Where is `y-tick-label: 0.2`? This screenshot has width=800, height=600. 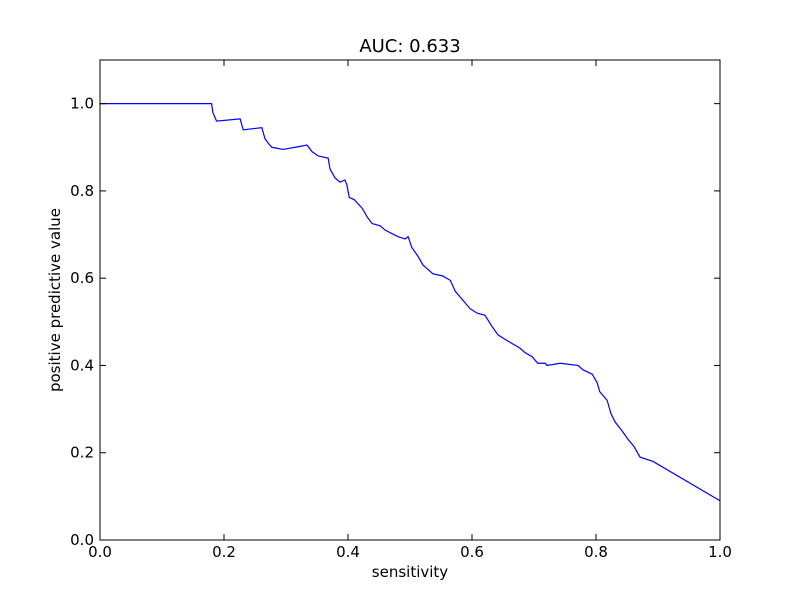 y-tick-label: 0.2 is located at coordinates (82, 453).